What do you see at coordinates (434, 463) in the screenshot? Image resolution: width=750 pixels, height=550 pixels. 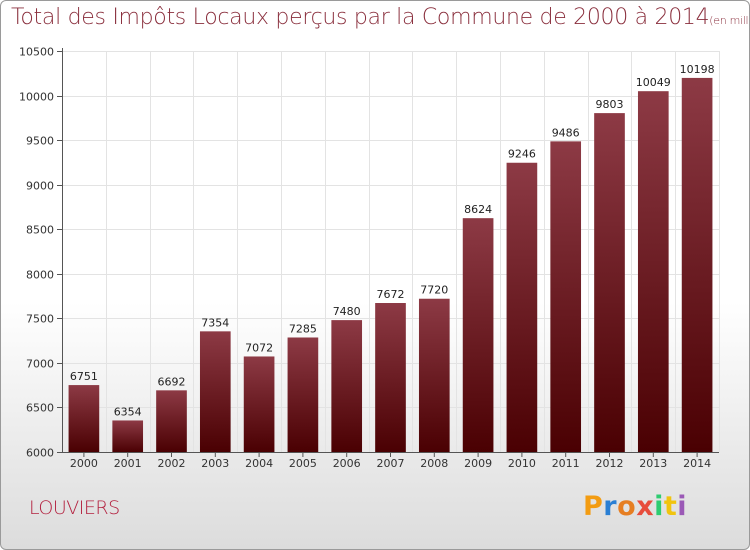 I see `x-tick-label: 2008` at bounding box center [434, 463].